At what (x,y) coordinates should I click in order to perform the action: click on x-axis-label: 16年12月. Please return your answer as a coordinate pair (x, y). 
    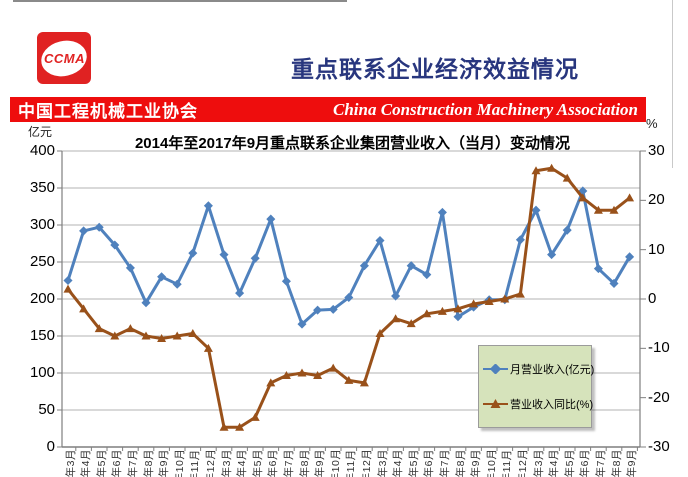
    Looking at the image, I should click on (522, 463).